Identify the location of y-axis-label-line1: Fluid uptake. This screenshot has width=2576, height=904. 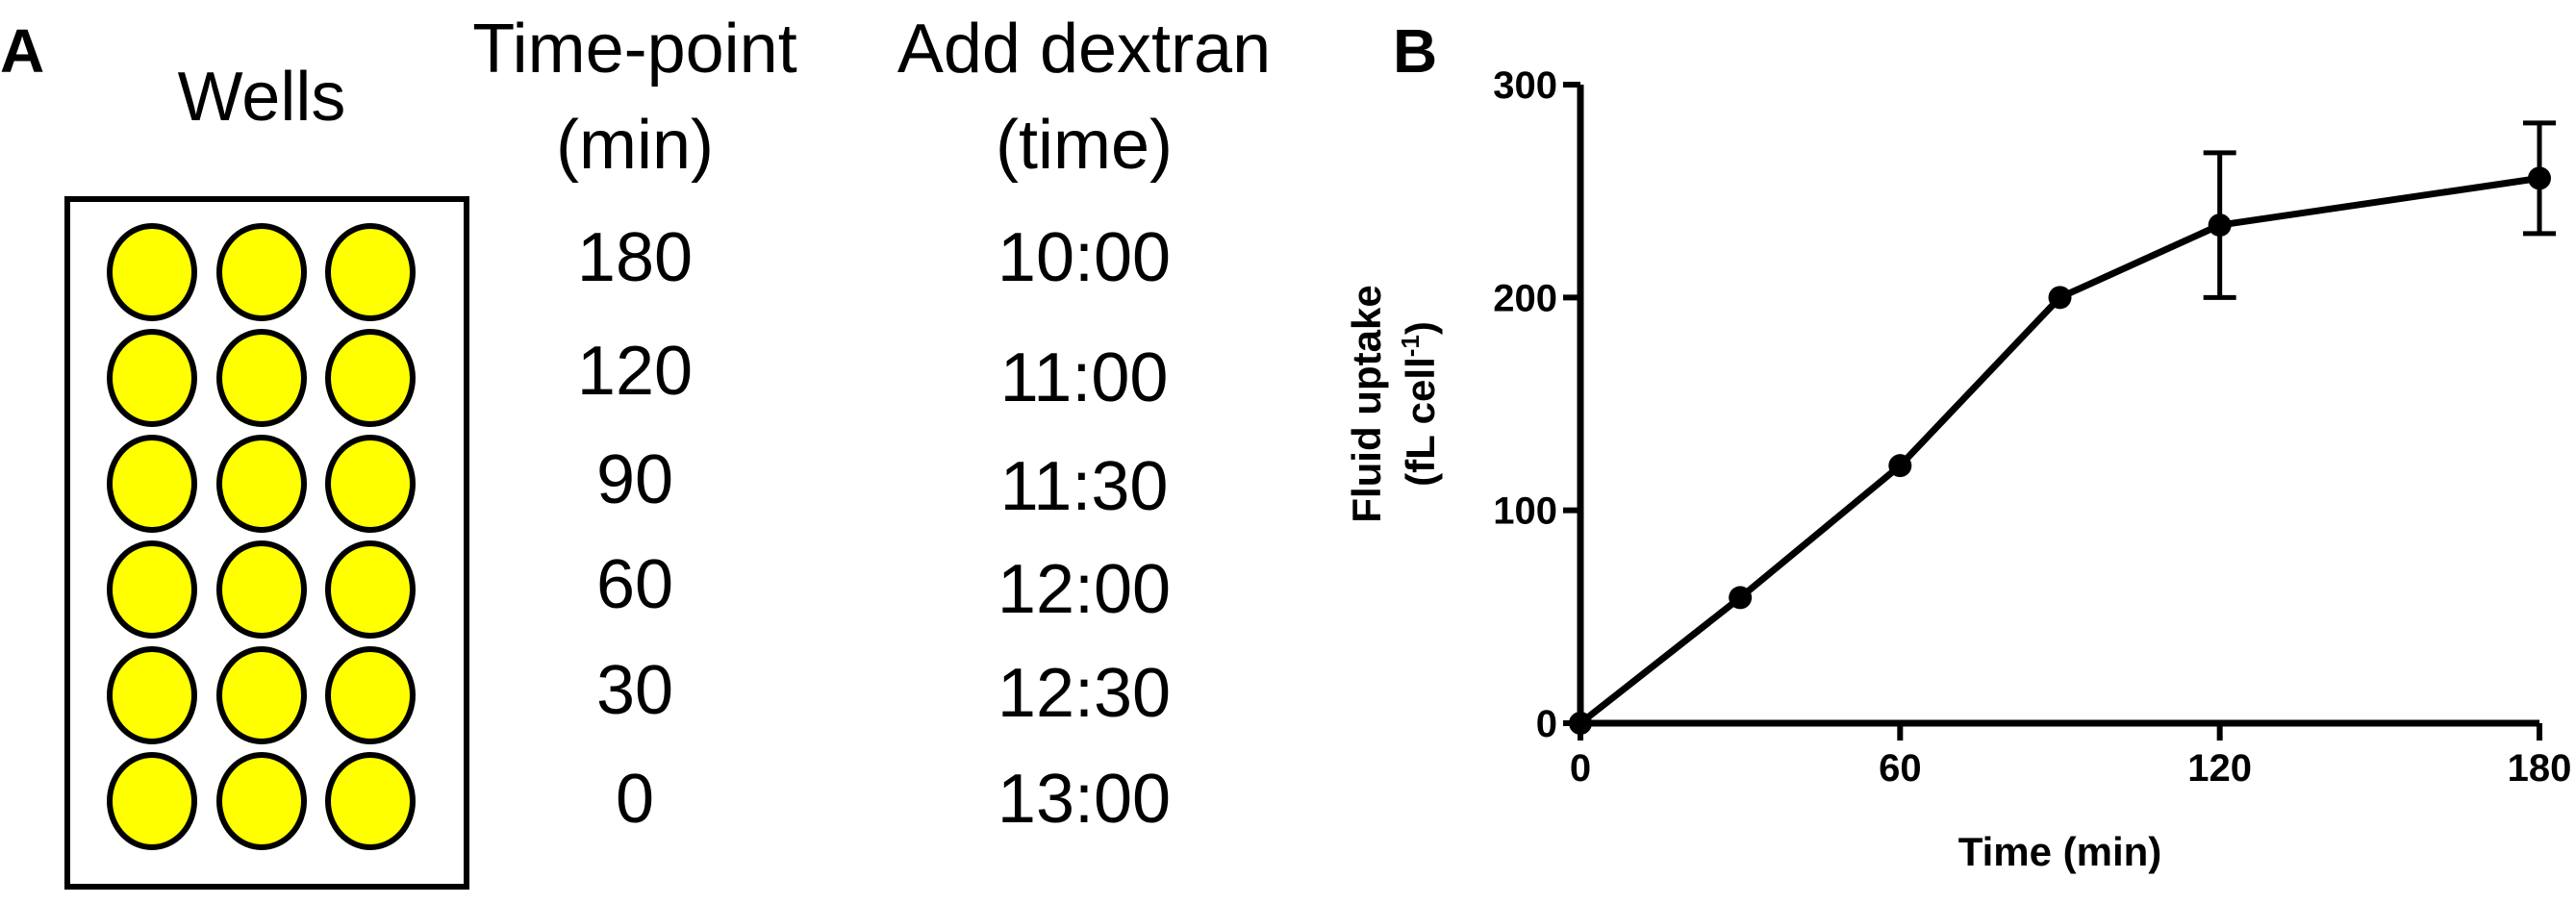
(1367, 403).